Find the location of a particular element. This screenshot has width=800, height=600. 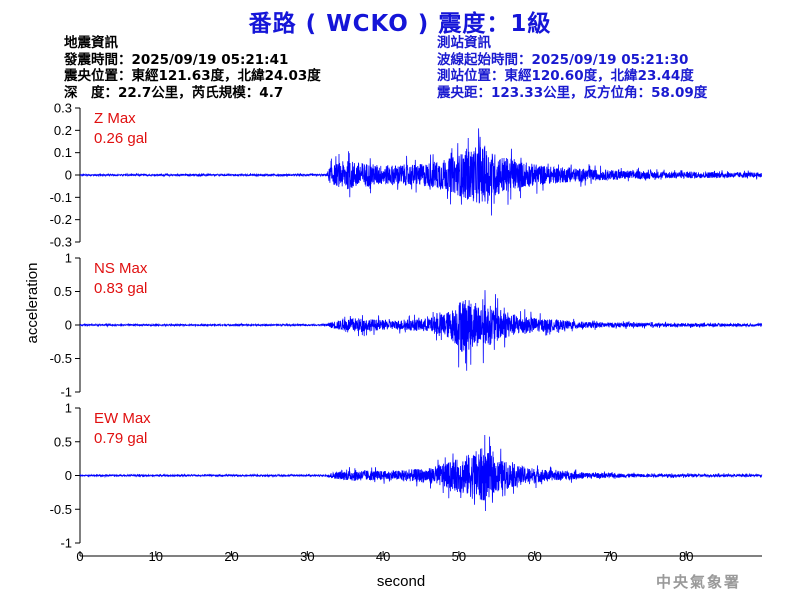

max-label: EW Max is located at coordinates (122, 418).